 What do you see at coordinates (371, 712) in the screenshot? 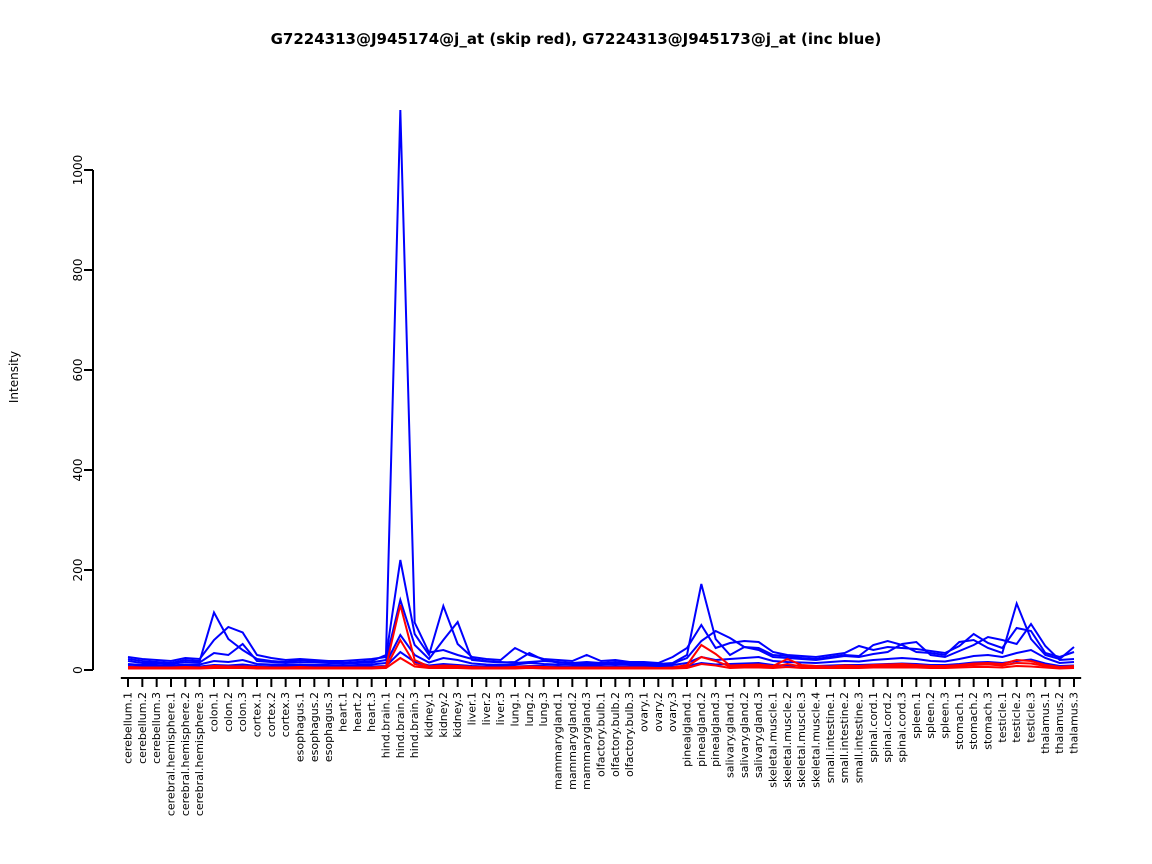
I see `x-tick-label: heart.3` at bounding box center [371, 712].